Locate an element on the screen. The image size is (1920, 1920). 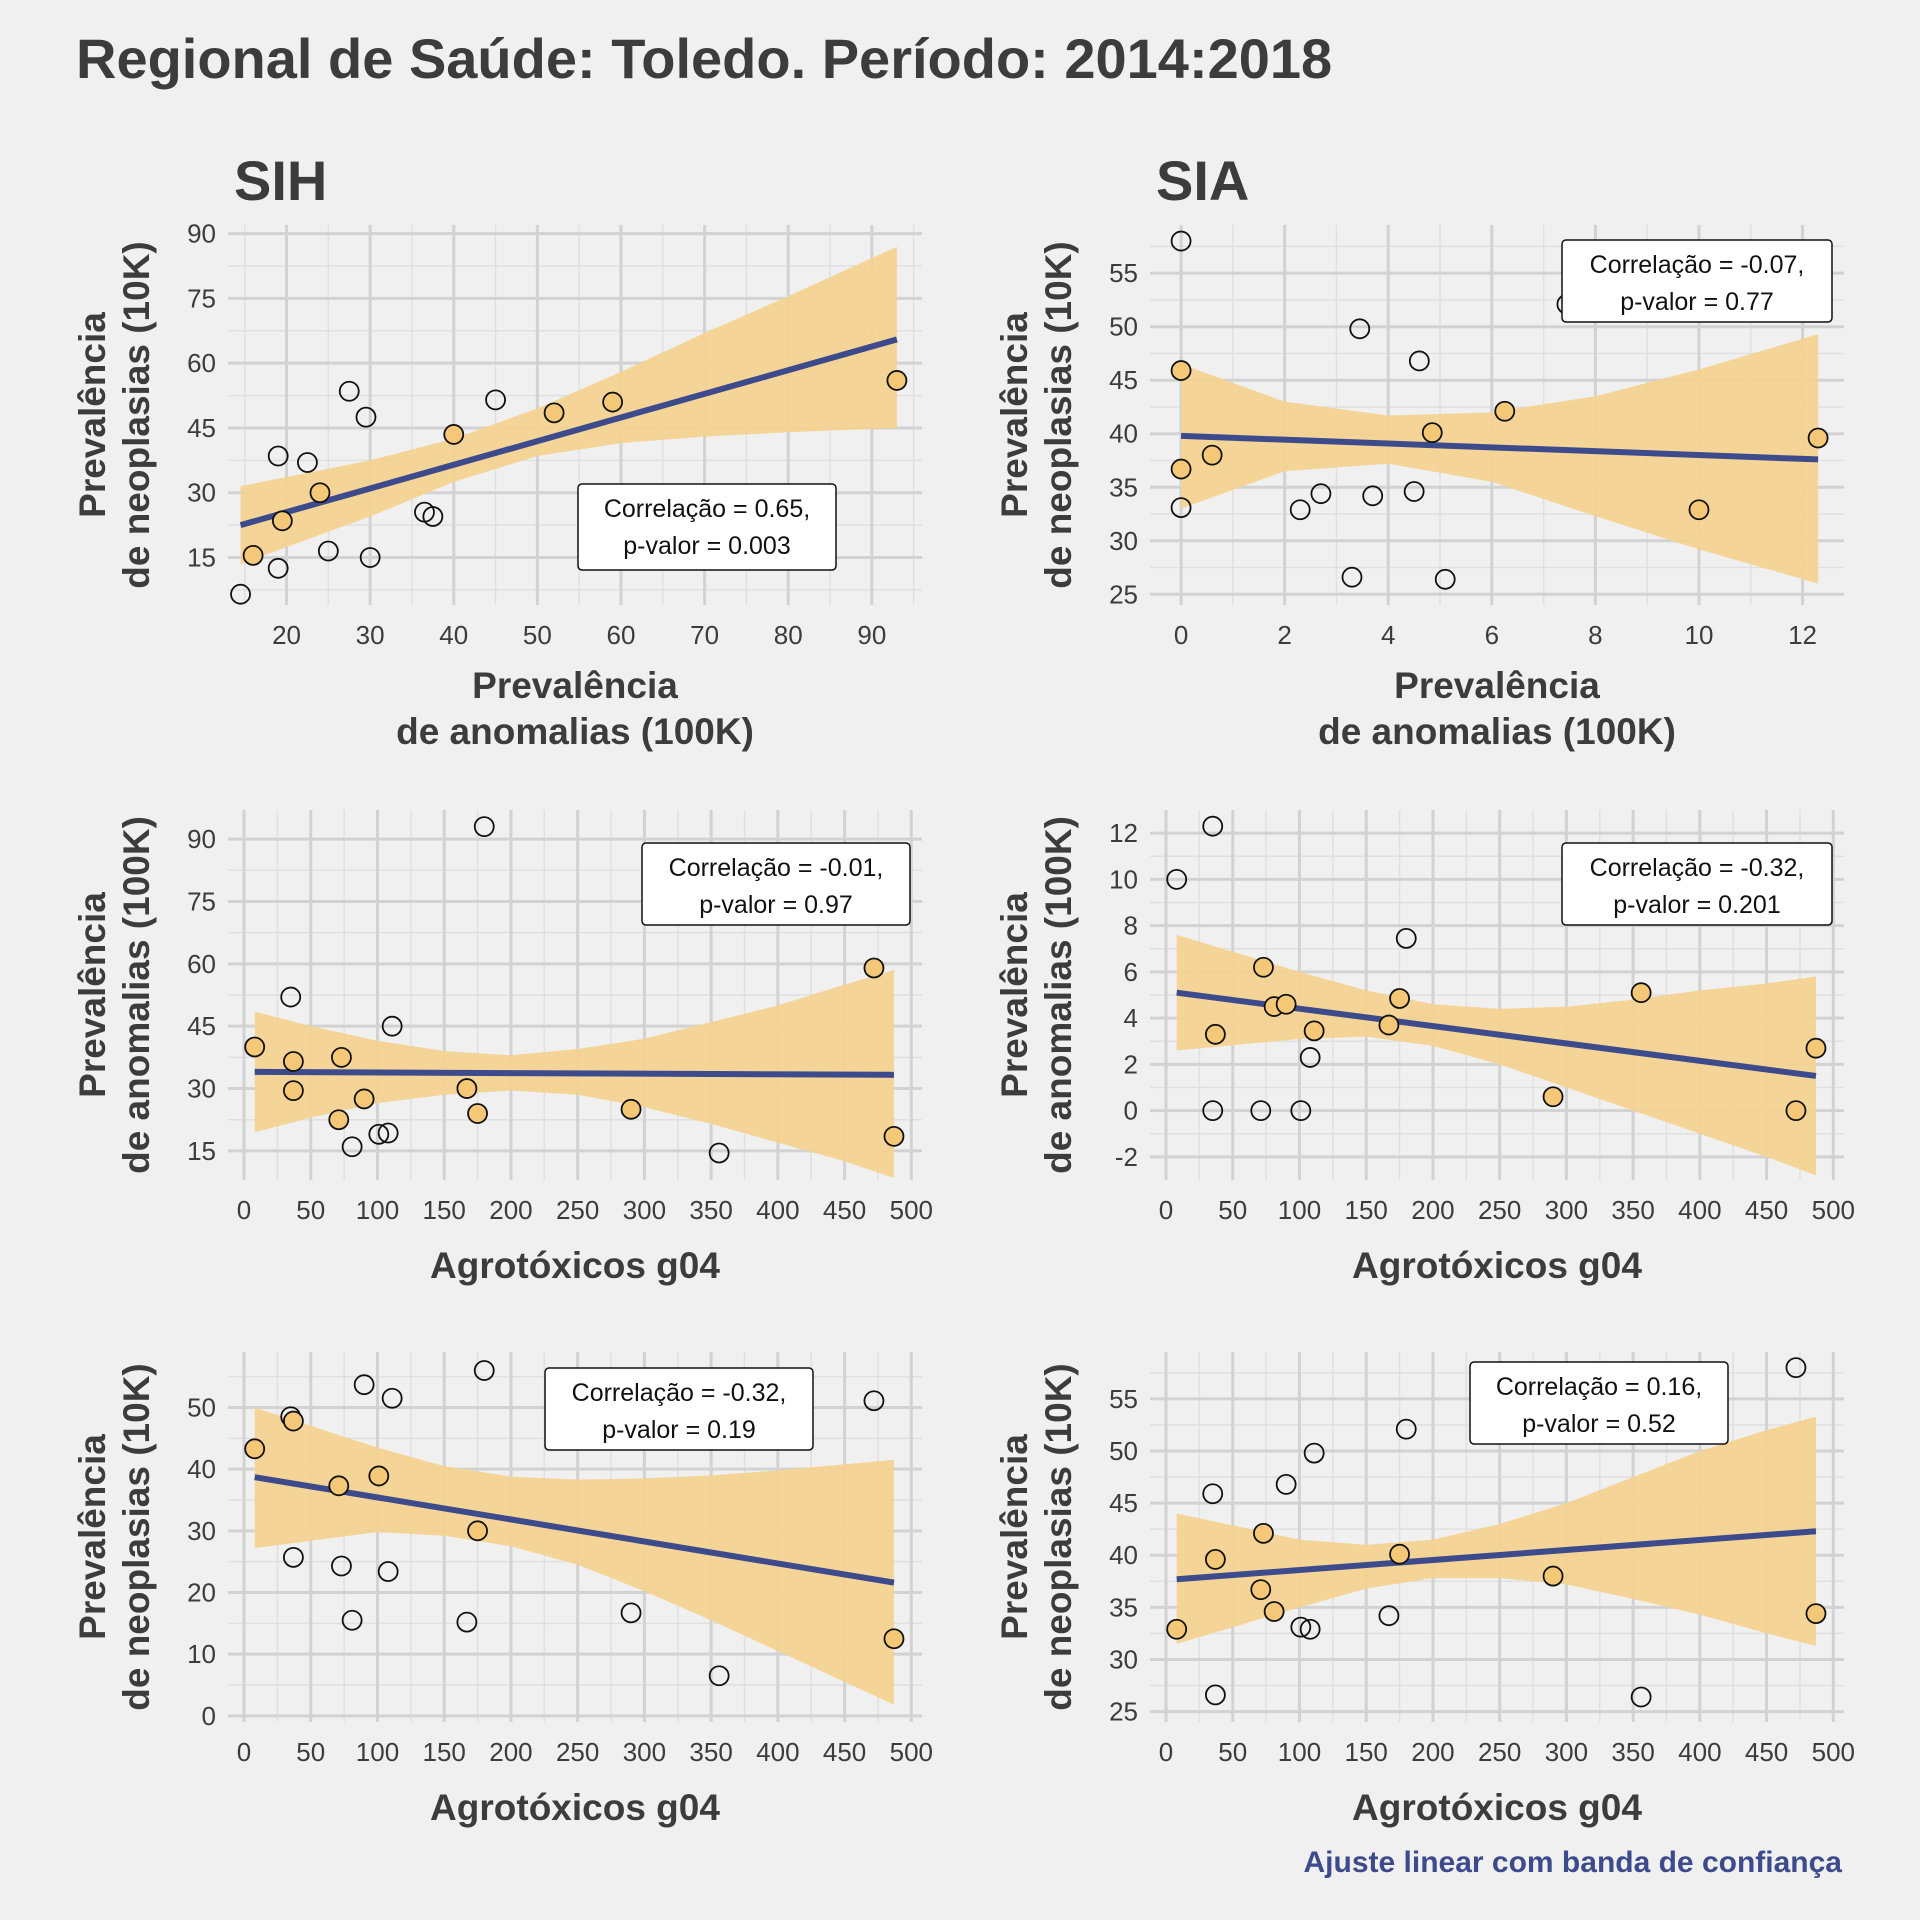
y-tick-label: 75 is located at coordinates (201, 298).